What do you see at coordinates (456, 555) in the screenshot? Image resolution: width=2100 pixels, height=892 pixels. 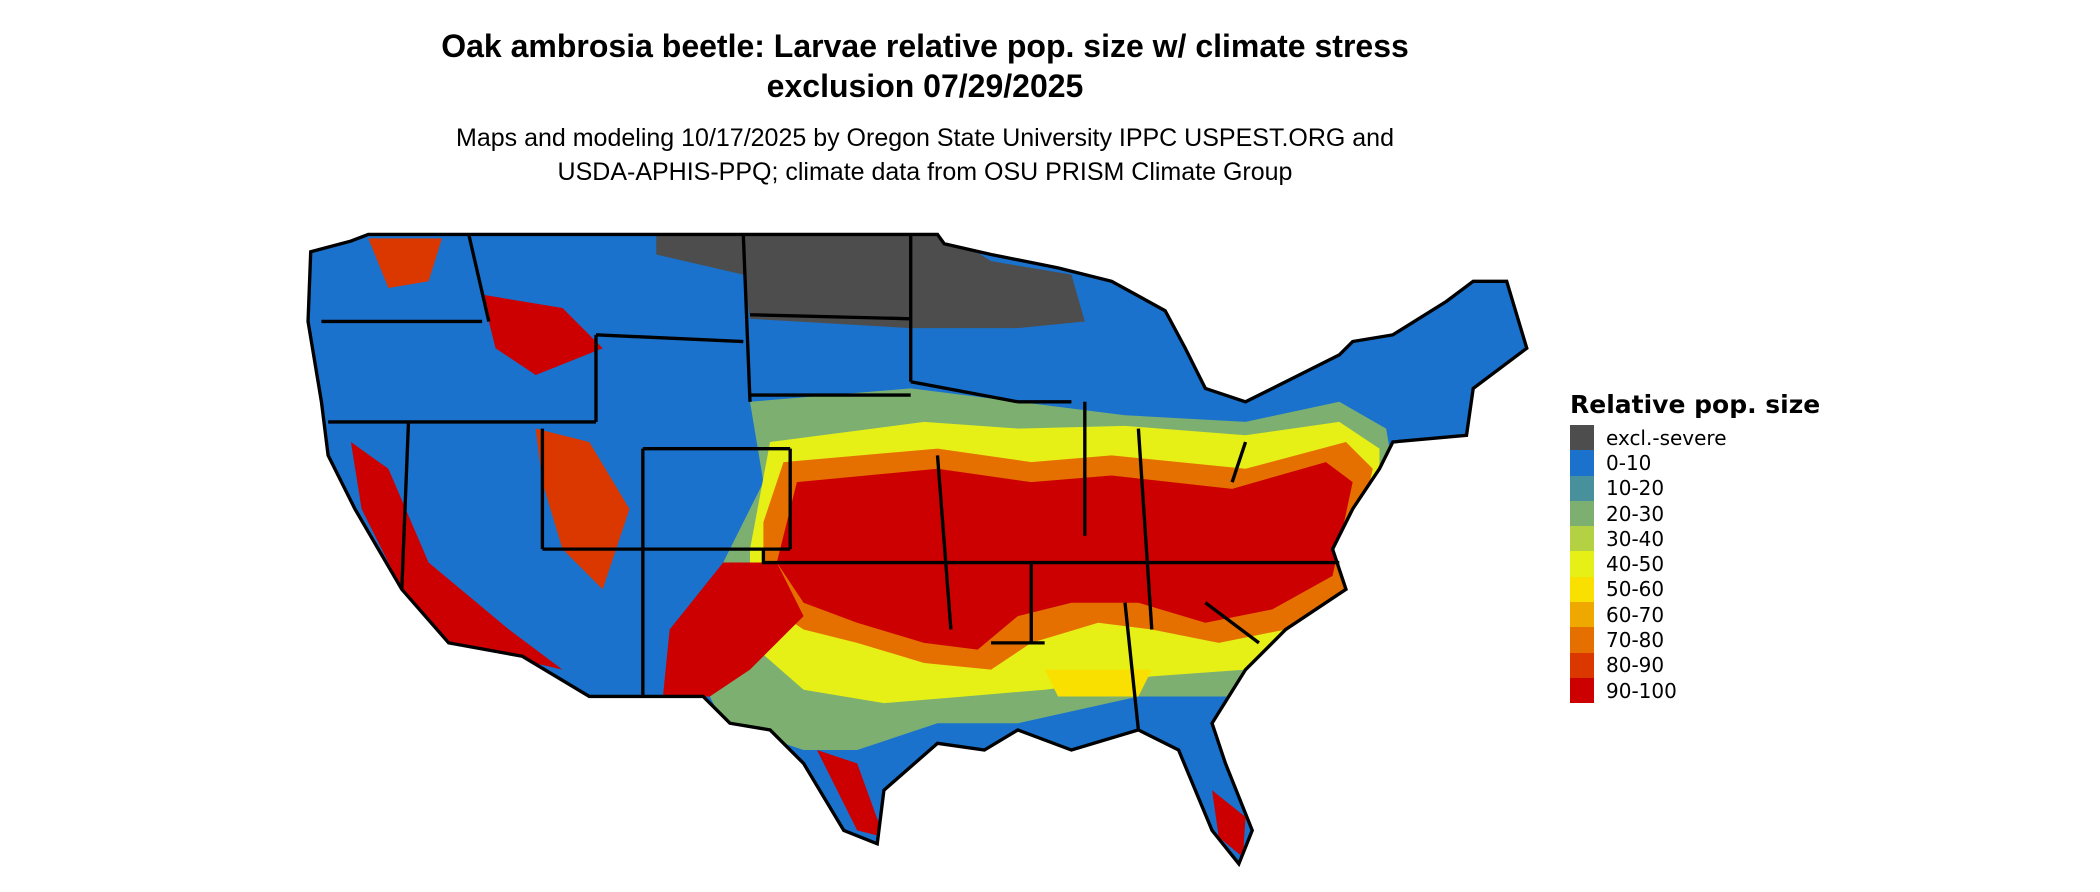 I see `region-90-100-ca` at bounding box center [456, 555].